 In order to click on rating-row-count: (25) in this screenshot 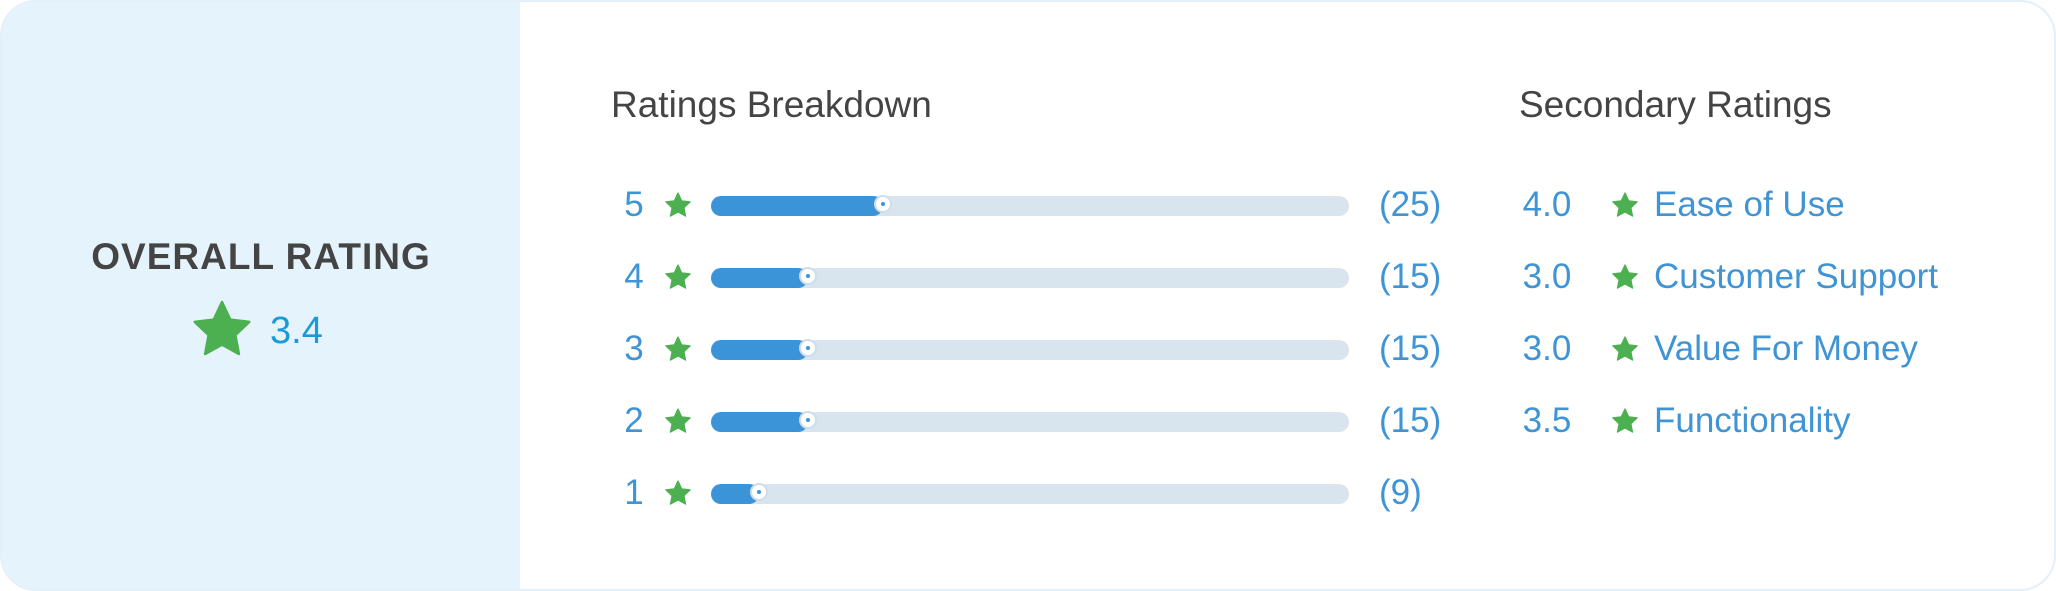, I will do `click(1410, 204)`.